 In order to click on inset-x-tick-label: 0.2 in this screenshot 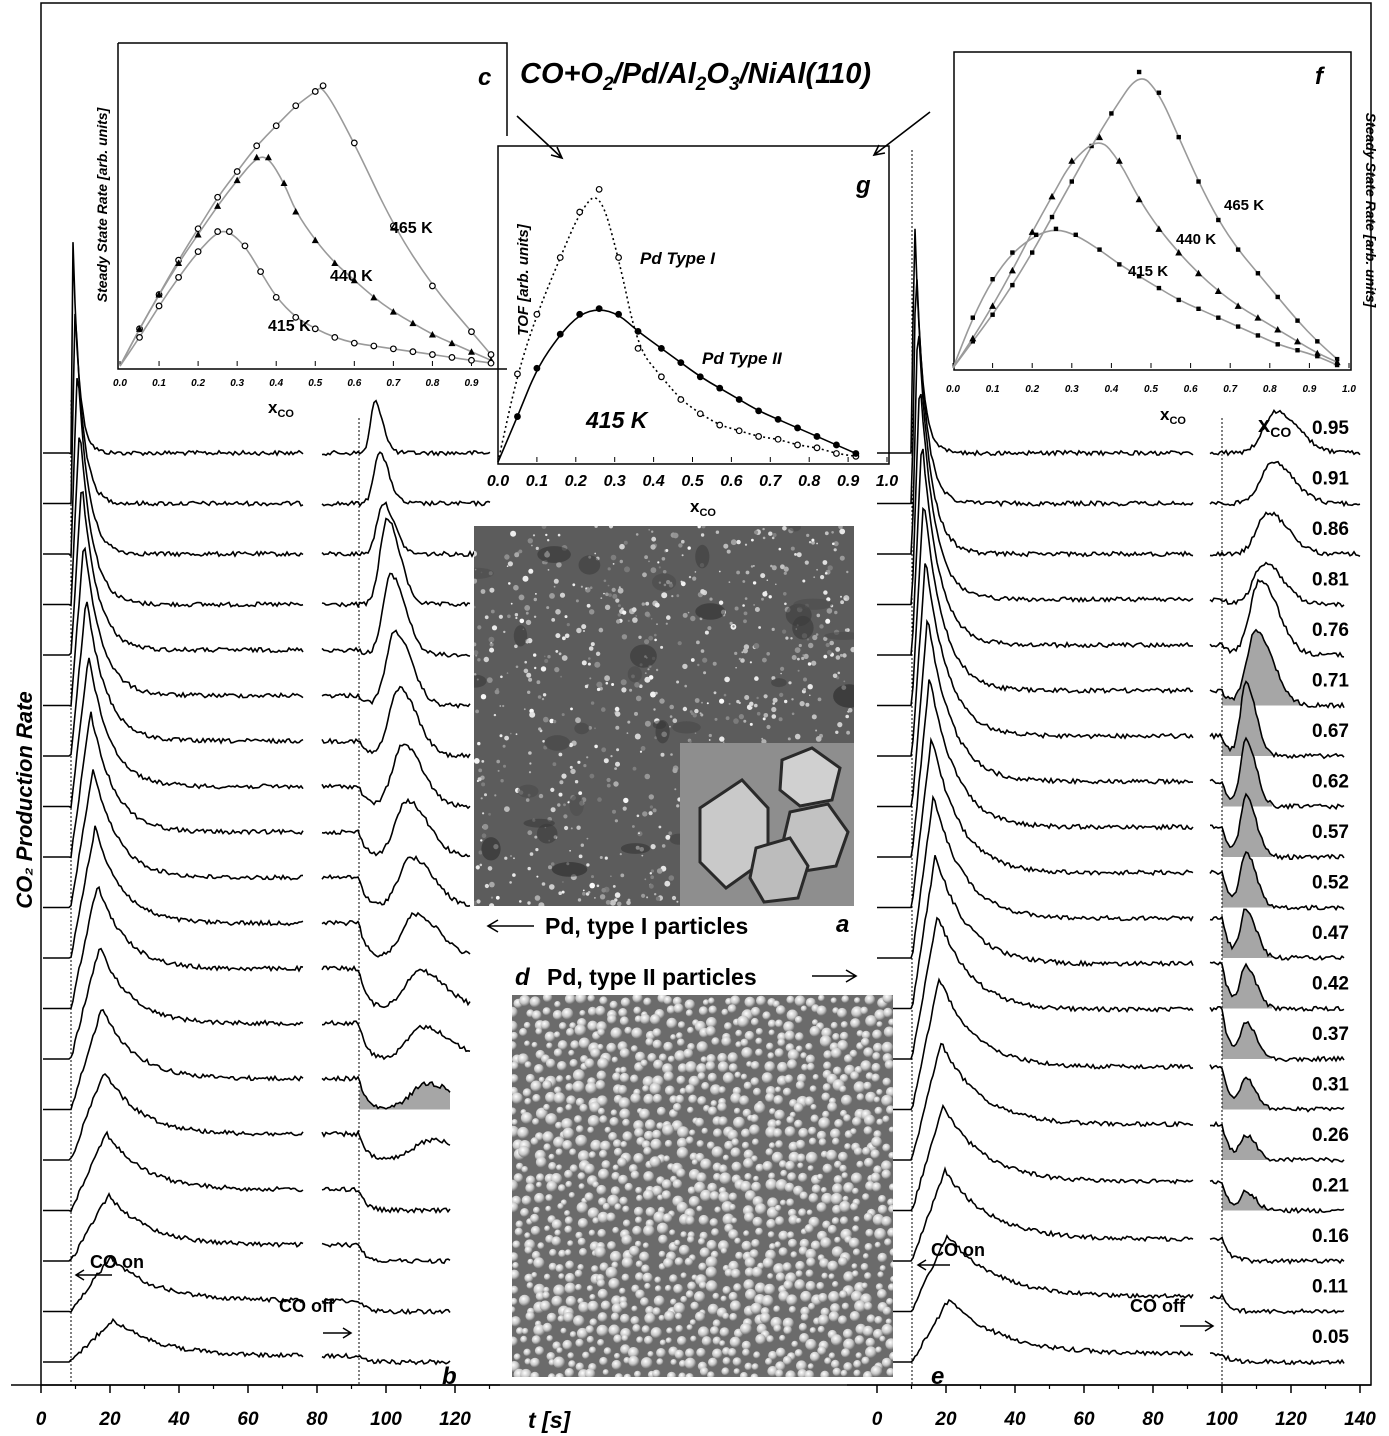, I will do `click(198, 383)`.